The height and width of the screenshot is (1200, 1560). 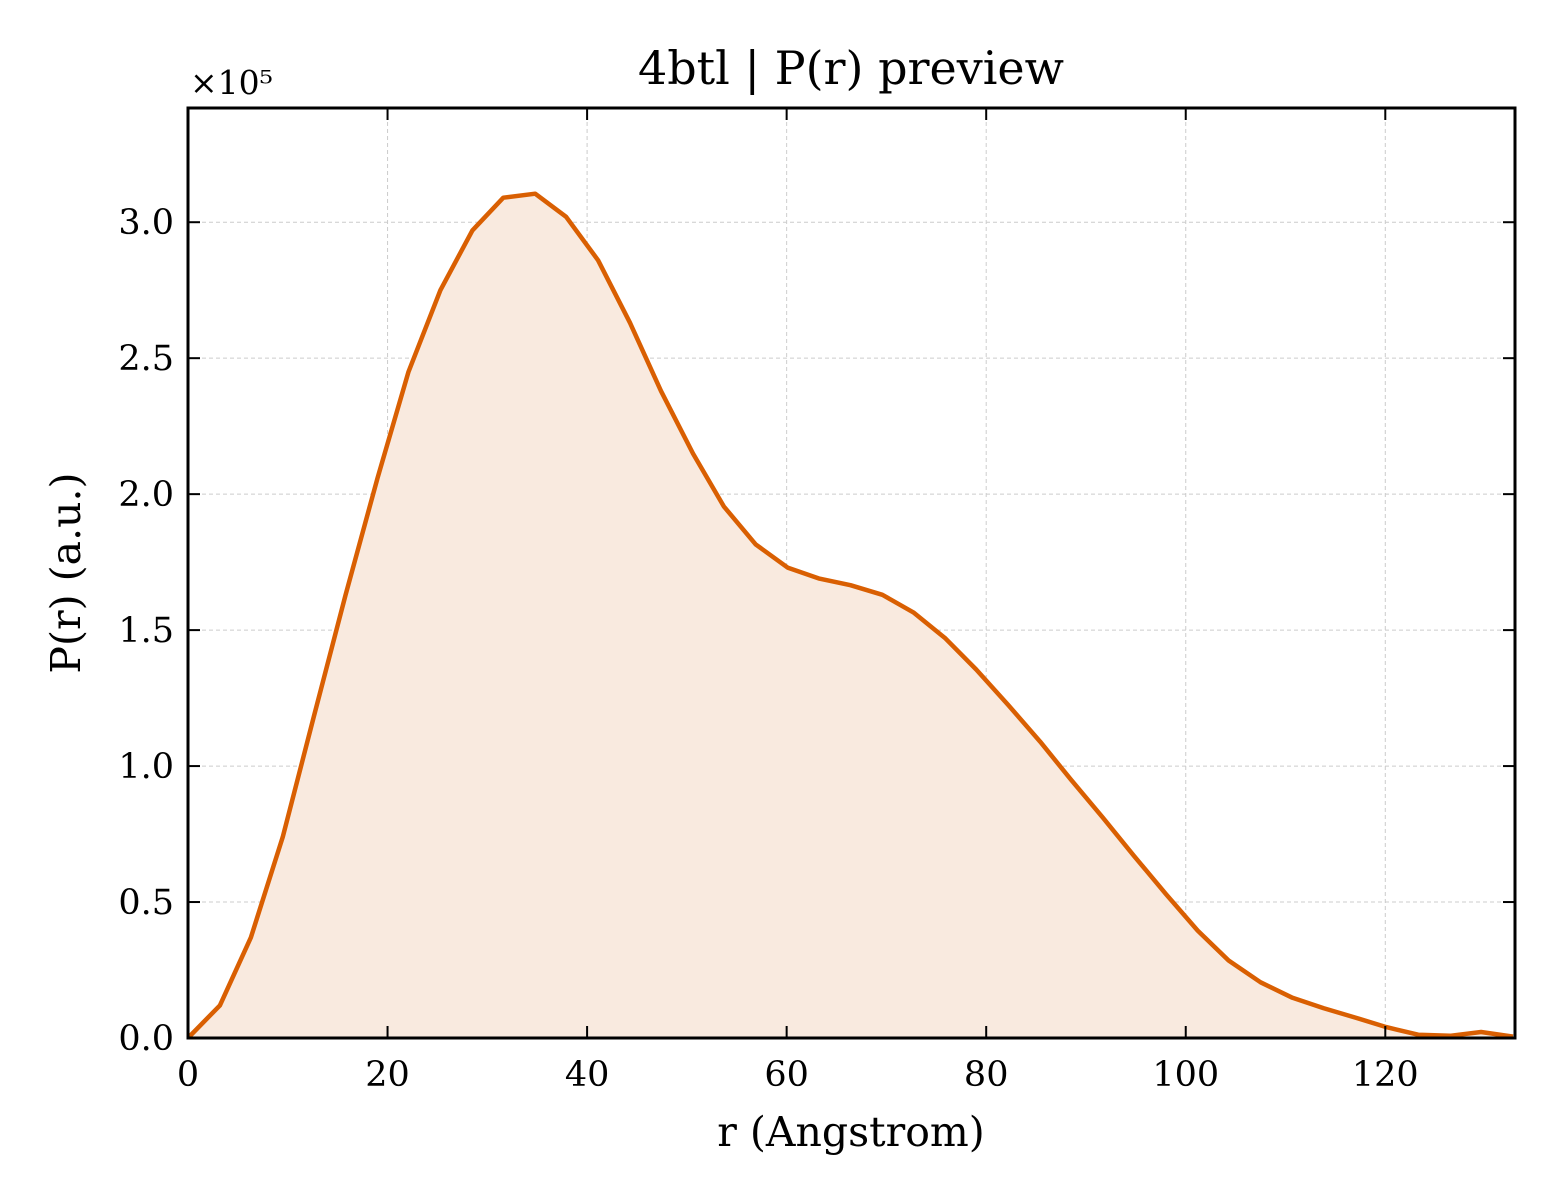 What do you see at coordinates (146, 495) in the screenshot?
I see `y-tick-label: 2.0` at bounding box center [146, 495].